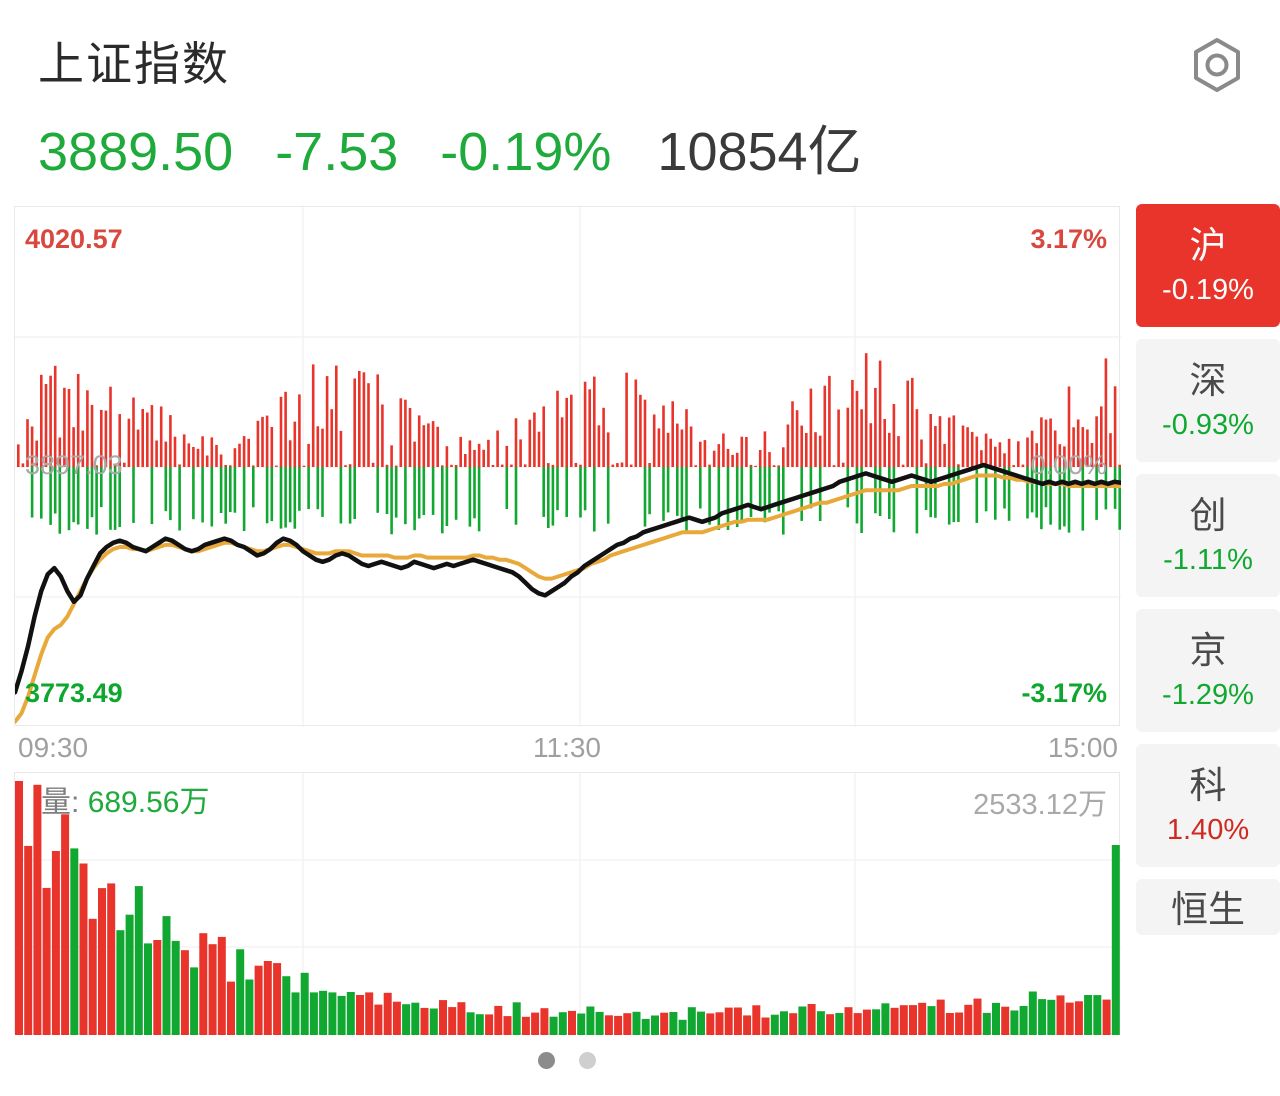 The height and width of the screenshot is (1096, 1280). I want to click on page-title: 上证指数, so click(134, 64).